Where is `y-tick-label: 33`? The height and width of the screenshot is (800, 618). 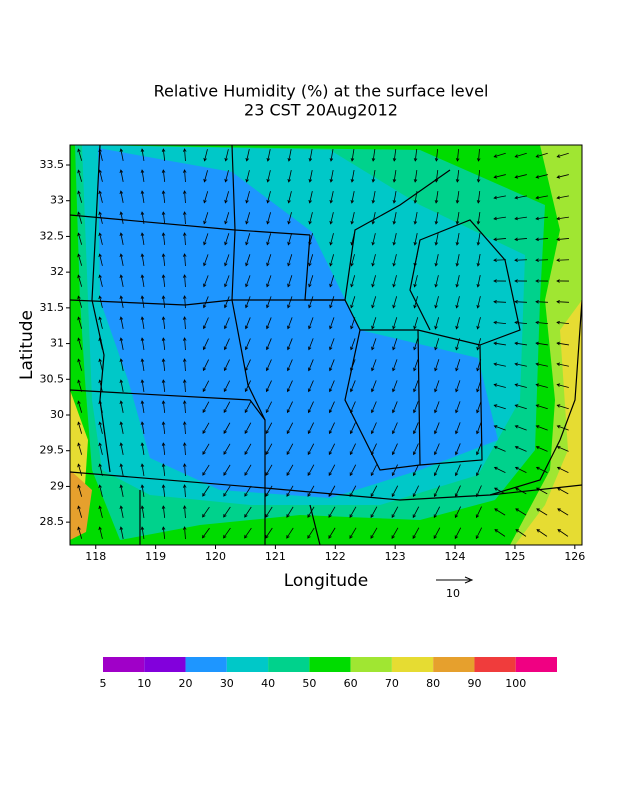
y-tick-label: 33 is located at coordinates (57, 200).